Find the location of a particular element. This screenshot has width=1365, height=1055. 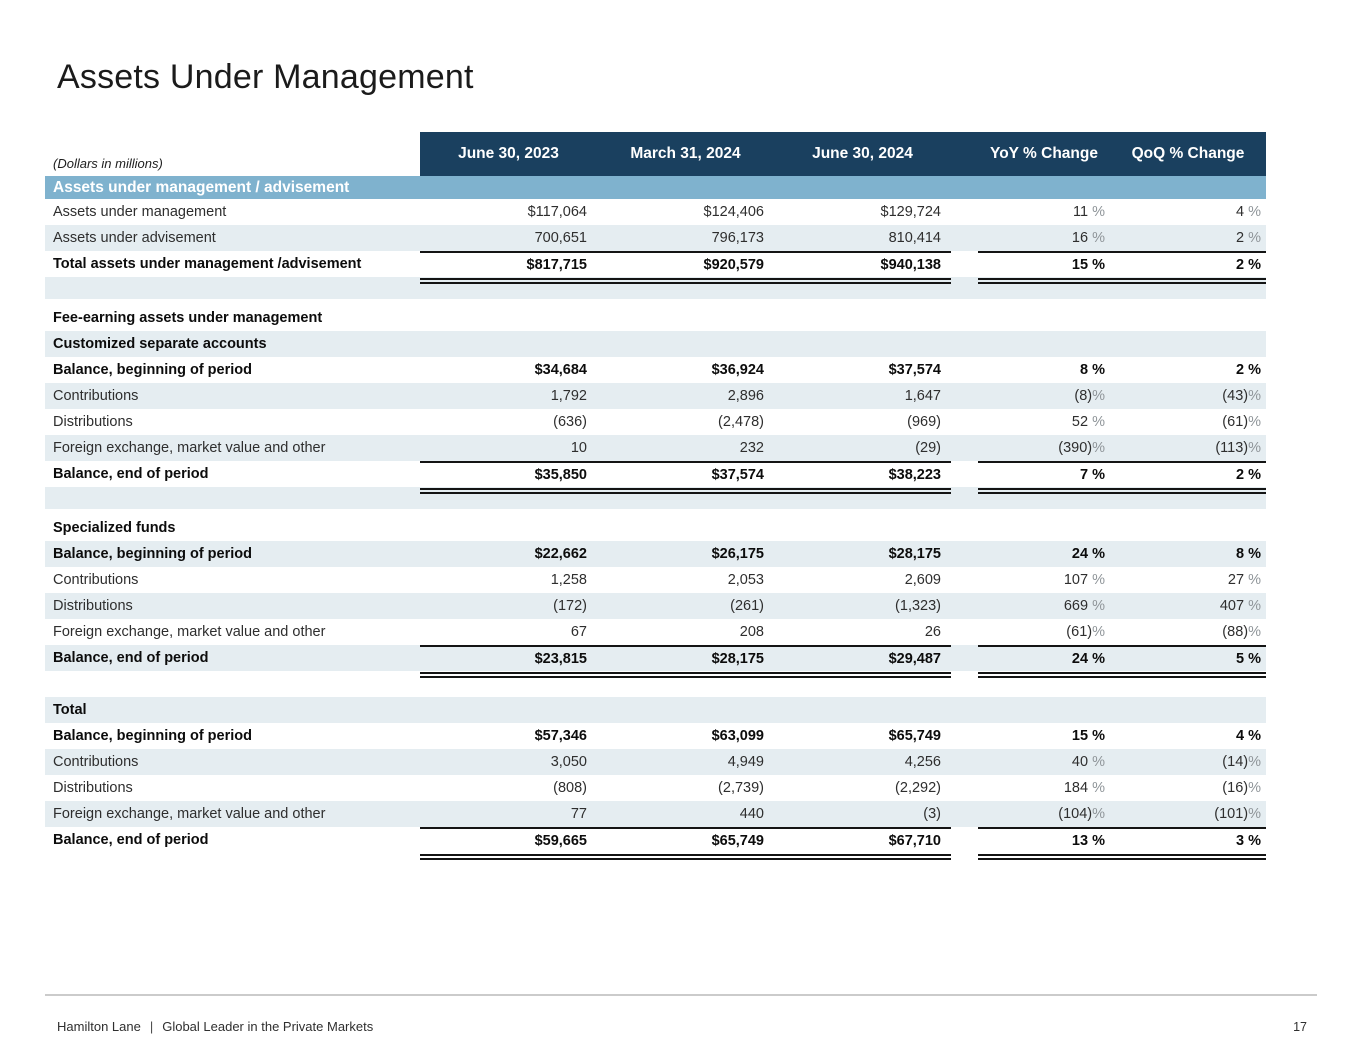

column-header: QoQ % Change is located at coordinates (1188, 153).